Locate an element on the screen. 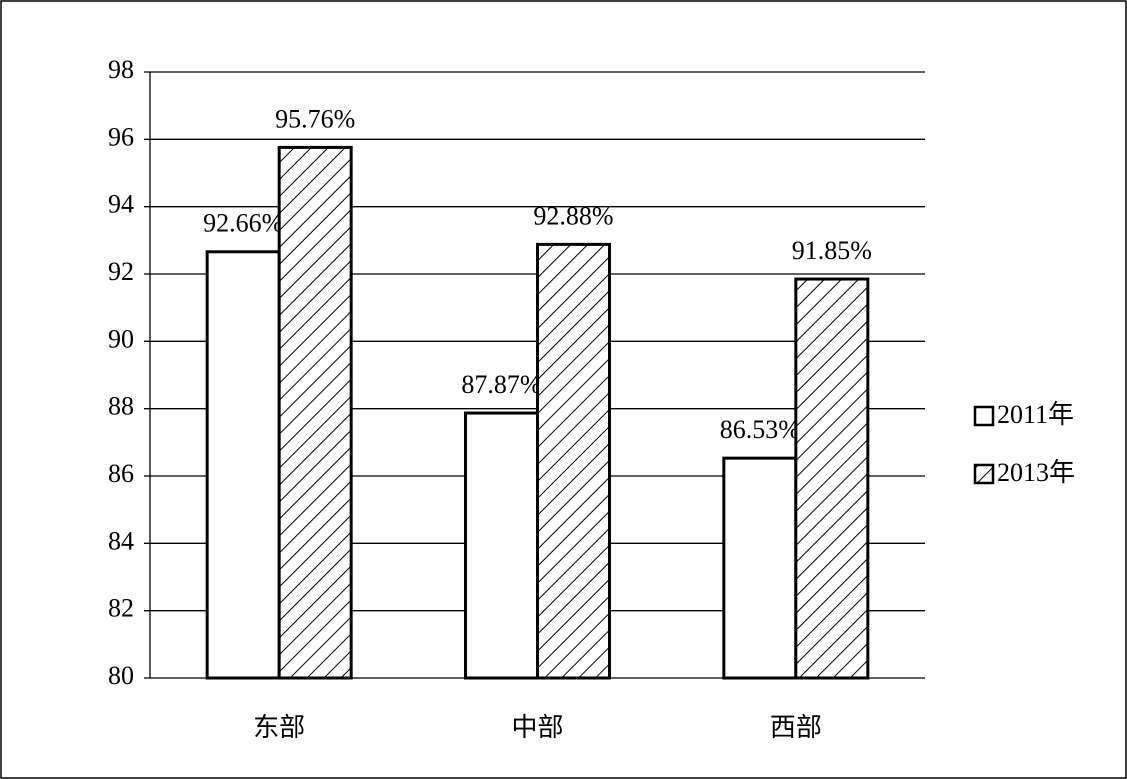  x-tick-label: 中部 is located at coordinates (537, 727).